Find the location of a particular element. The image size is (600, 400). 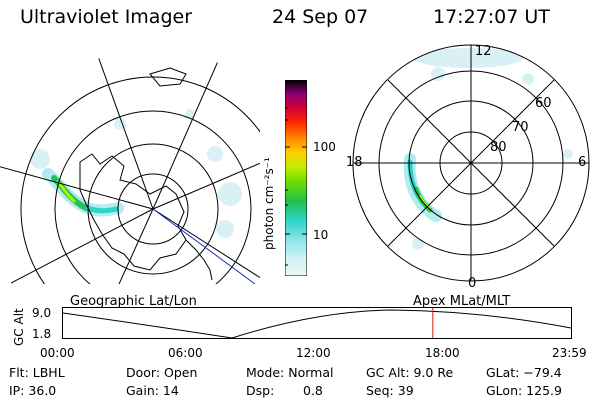

mlt-label-12: 12 is located at coordinates (483, 51).